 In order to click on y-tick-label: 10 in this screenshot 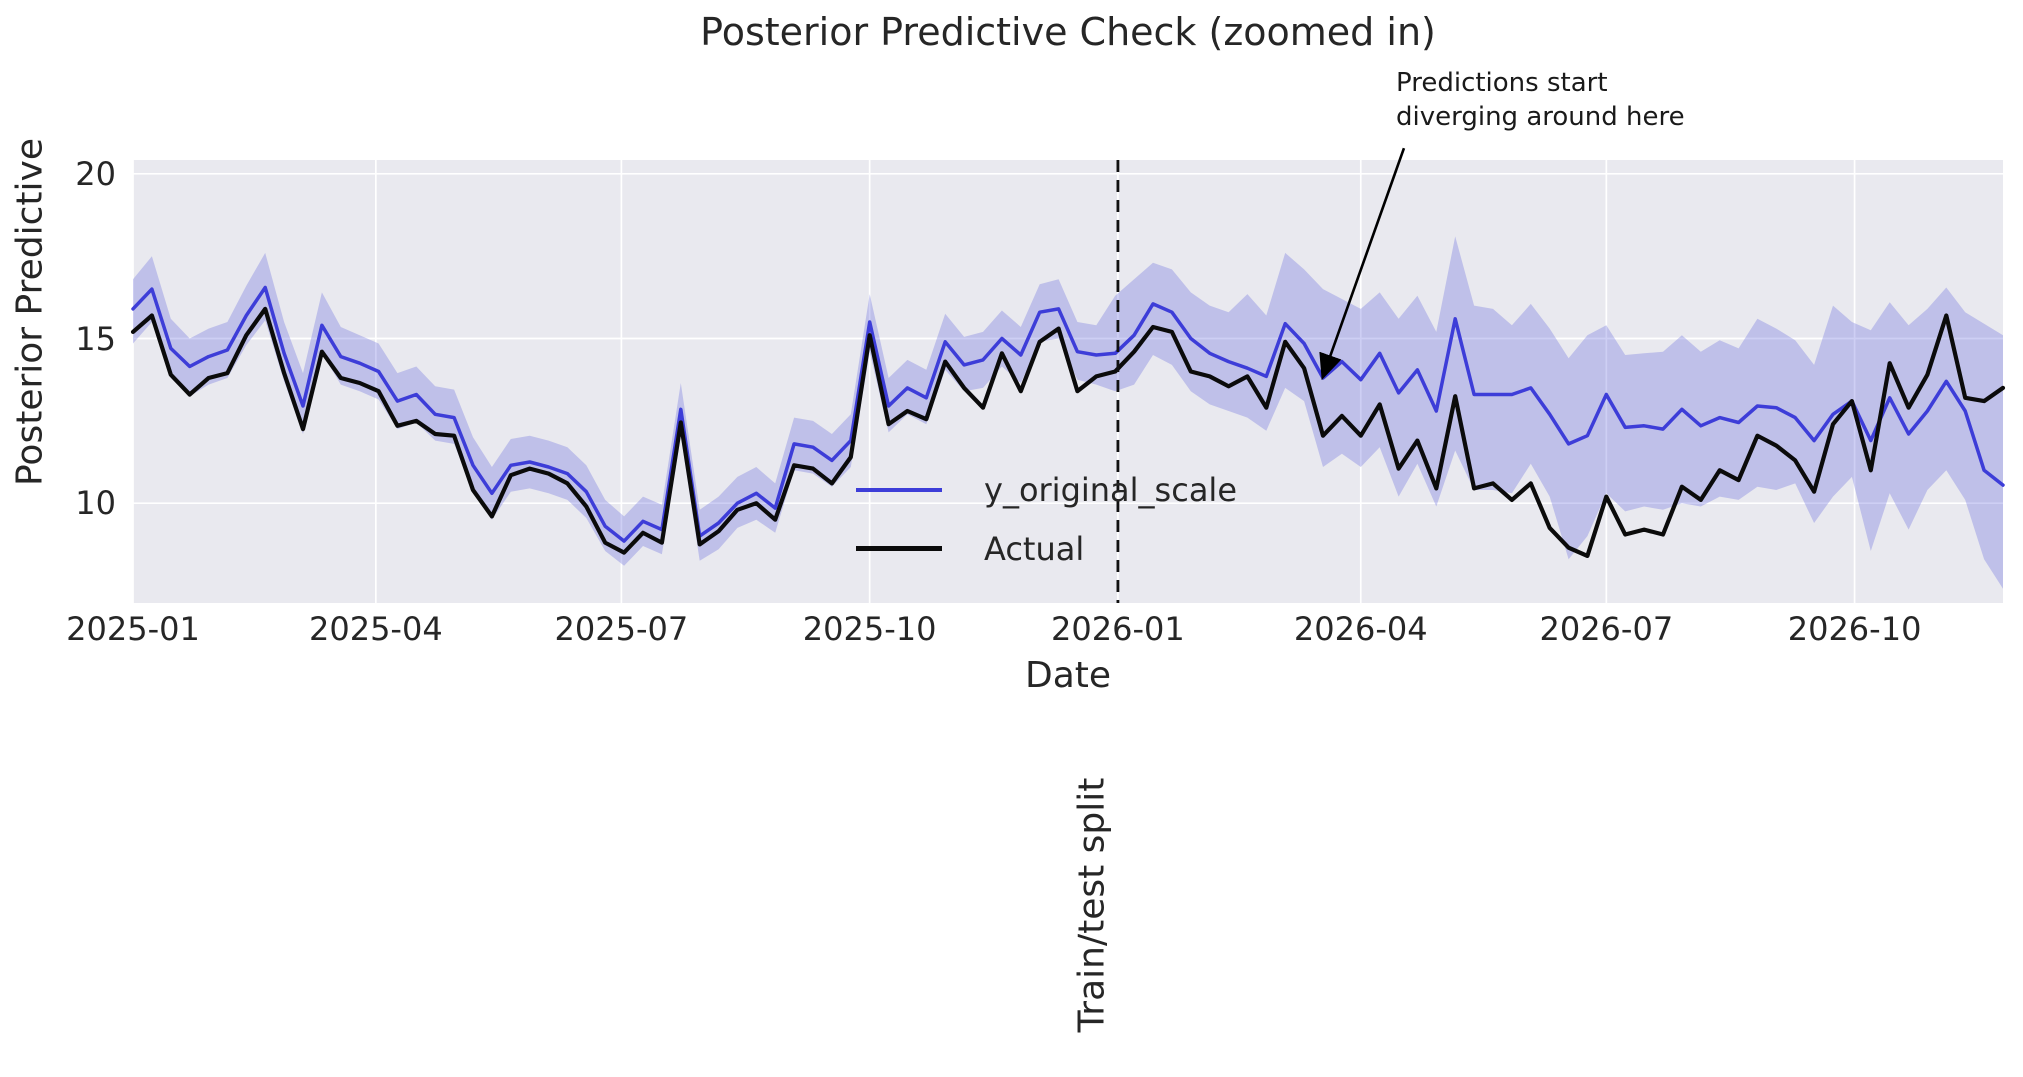, I will do `click(95, 503)`.